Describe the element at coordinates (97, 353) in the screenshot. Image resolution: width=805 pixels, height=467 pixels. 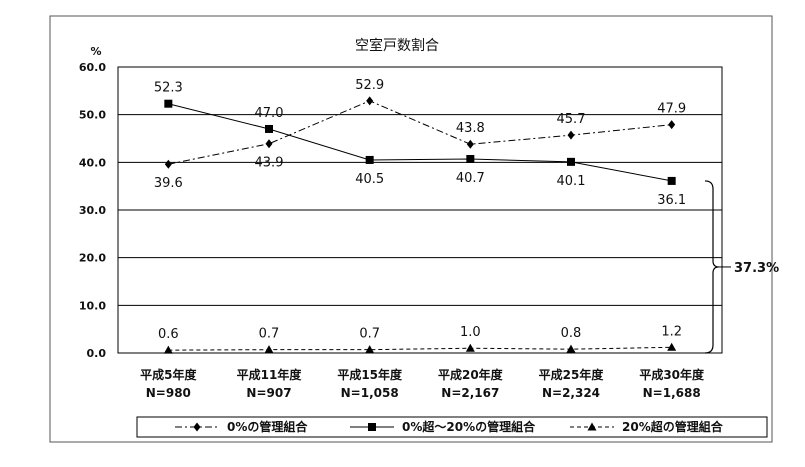
I see `y-tick-label: 0.0` at that location.